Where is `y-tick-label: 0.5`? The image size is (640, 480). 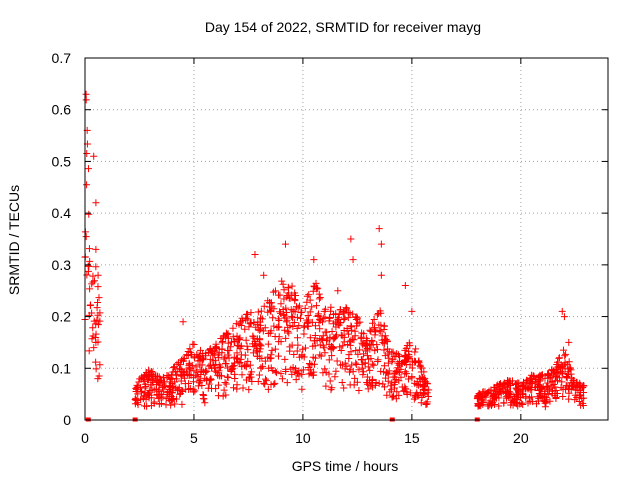
y-tick-label: 0.5 is located at coordinates (62, 161).